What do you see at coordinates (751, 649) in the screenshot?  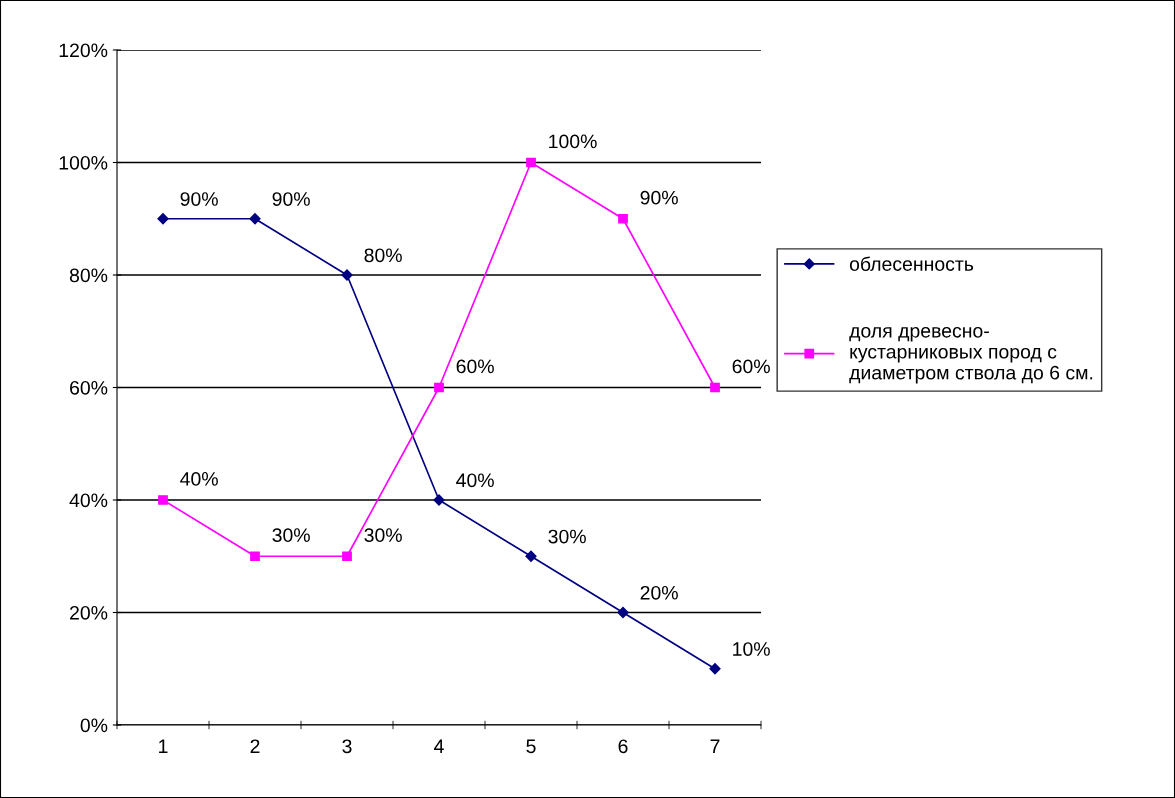 I see `data-label: 10%` at bounding box center [751, 649].